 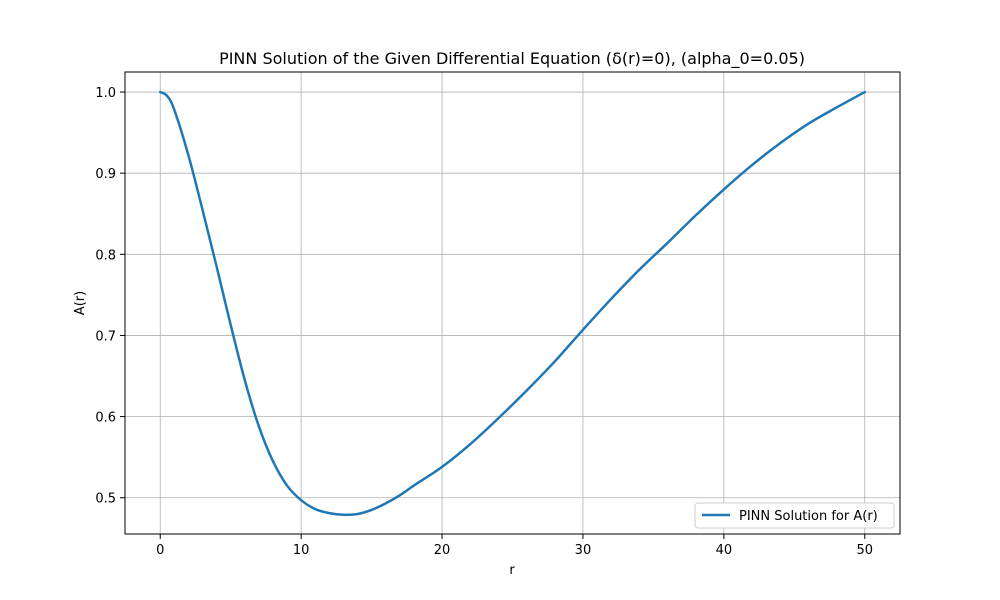 What do you see at coordinates (724, 550) in the screenshot?
I see `x-tick-label: 40` at bounding box center [724, 550].